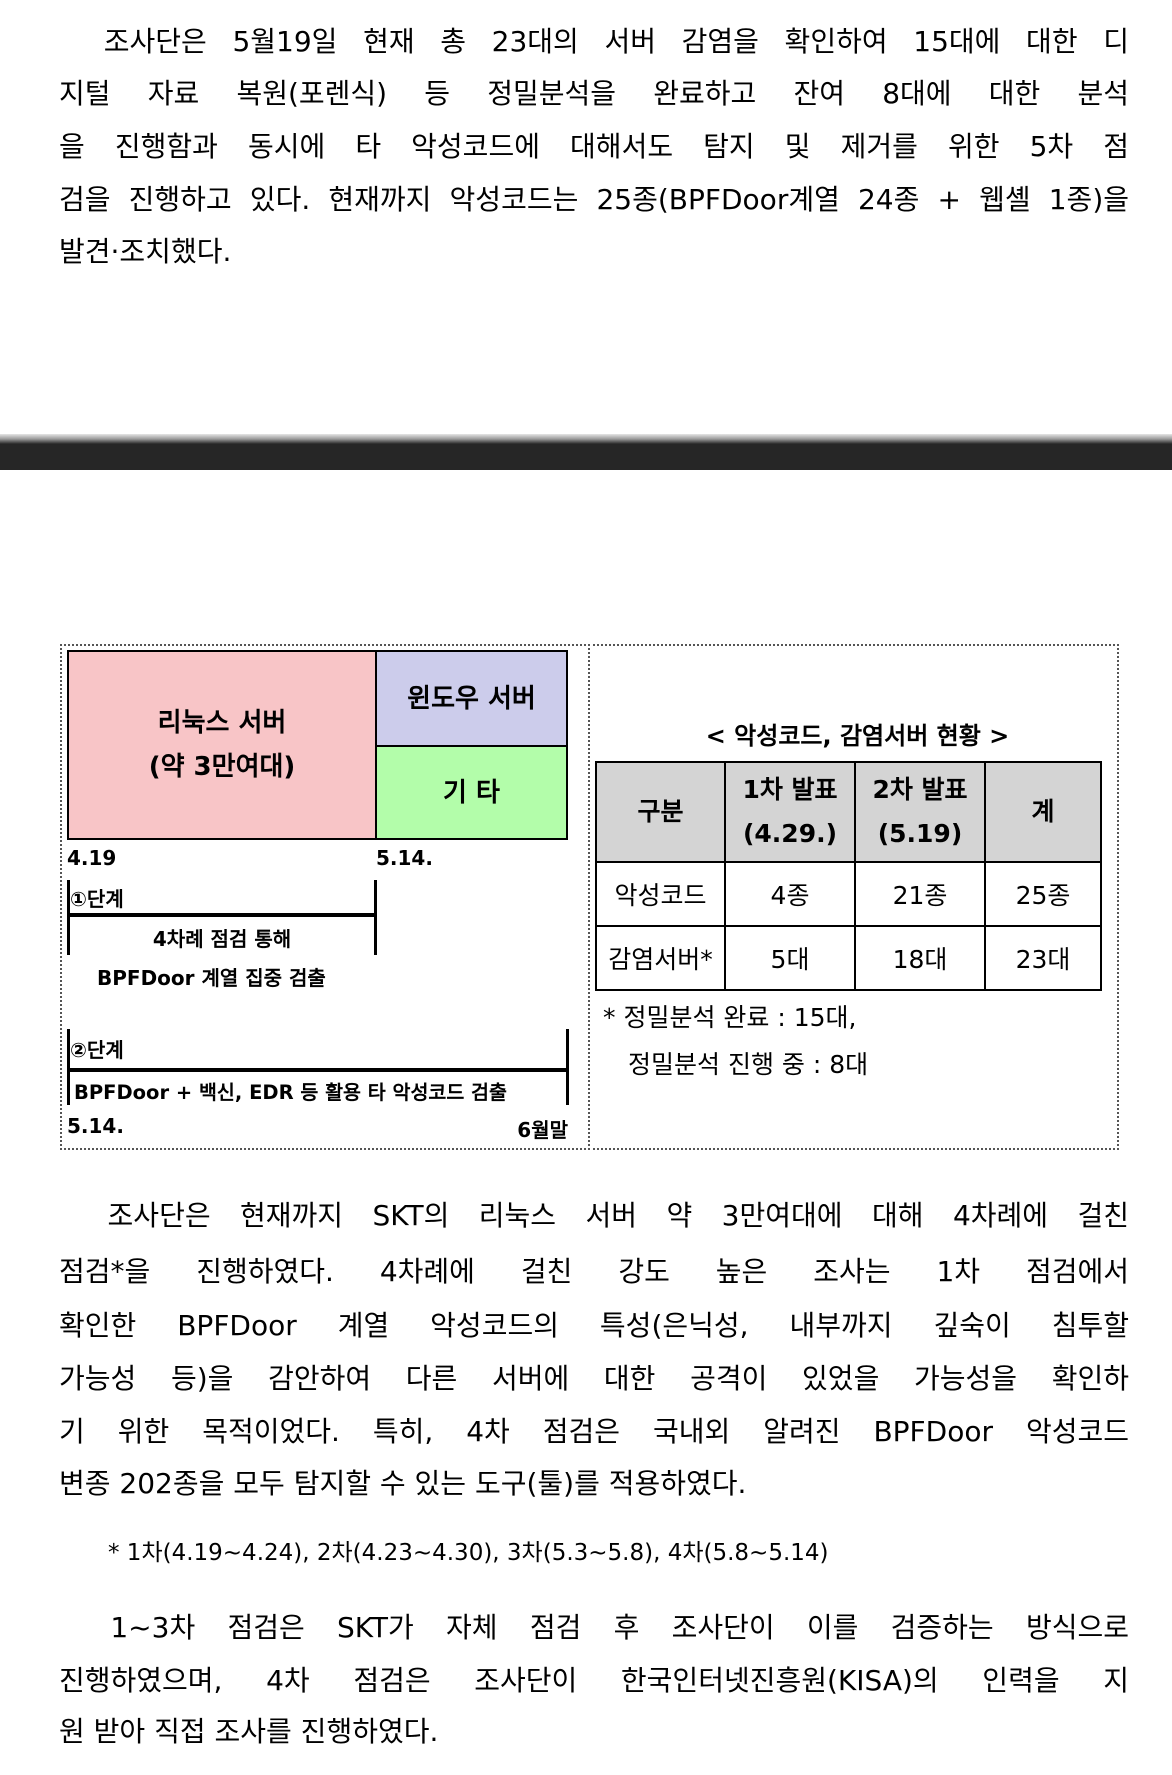 This screenshot has width=1172, height=1775. I want to click on status-panel, so click(853, 897).